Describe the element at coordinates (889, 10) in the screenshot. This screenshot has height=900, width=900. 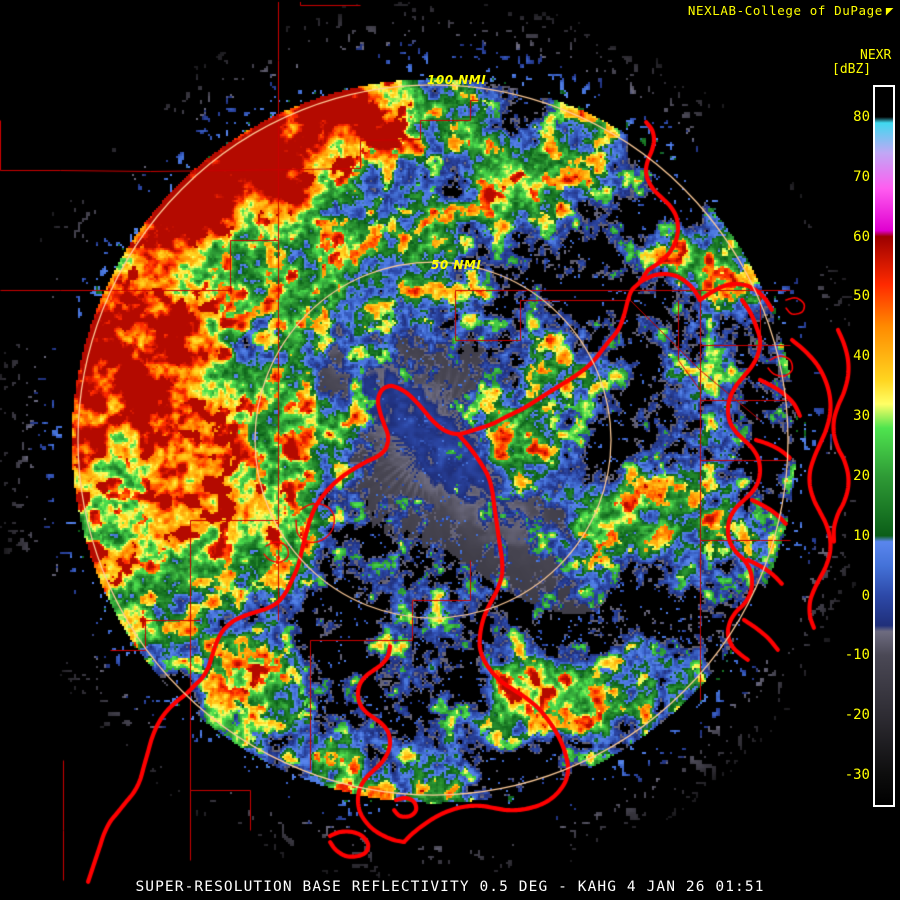
I see `dupage-logo-icon: ◤` at that location.